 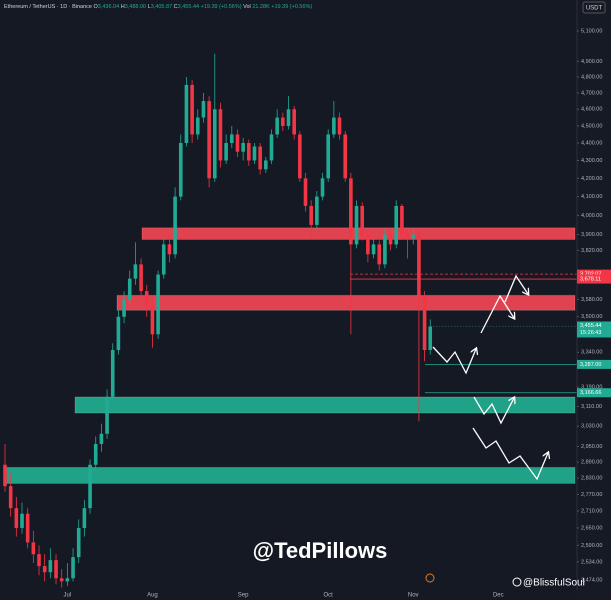 What do you see at coordinates (591, 179) in the screenshot?
I see `y-tick-label: 4,200.00` at bounding box center [591, 179].